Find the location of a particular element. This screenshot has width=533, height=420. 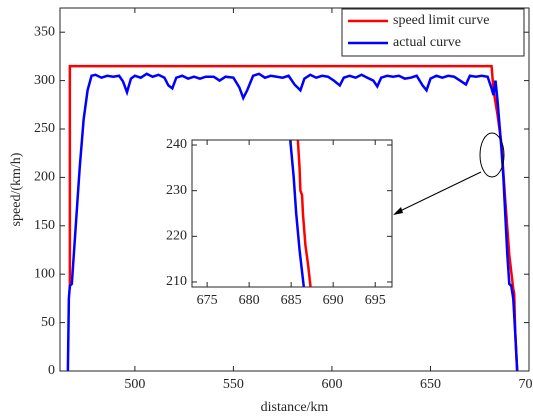

x-tick-label: 690 is located at coordinates (333, 300).